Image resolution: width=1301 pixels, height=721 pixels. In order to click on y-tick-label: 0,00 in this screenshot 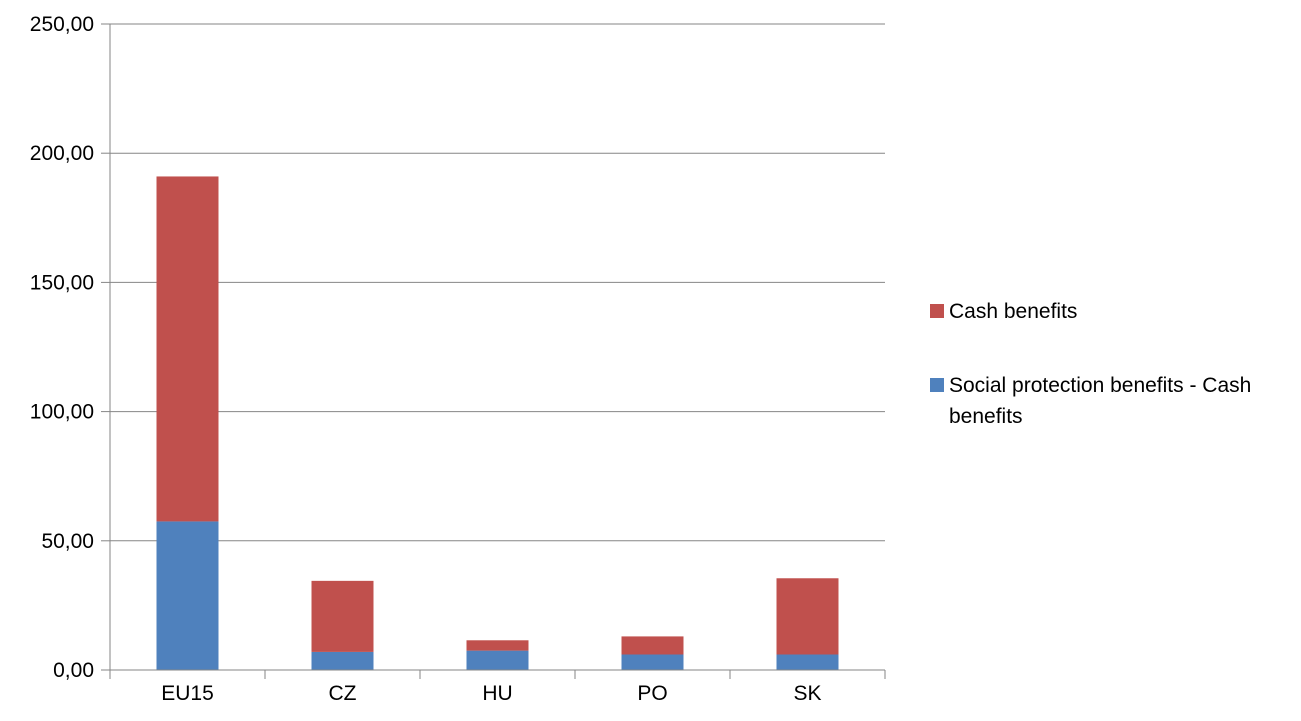, I will do `click(73, 670)`.